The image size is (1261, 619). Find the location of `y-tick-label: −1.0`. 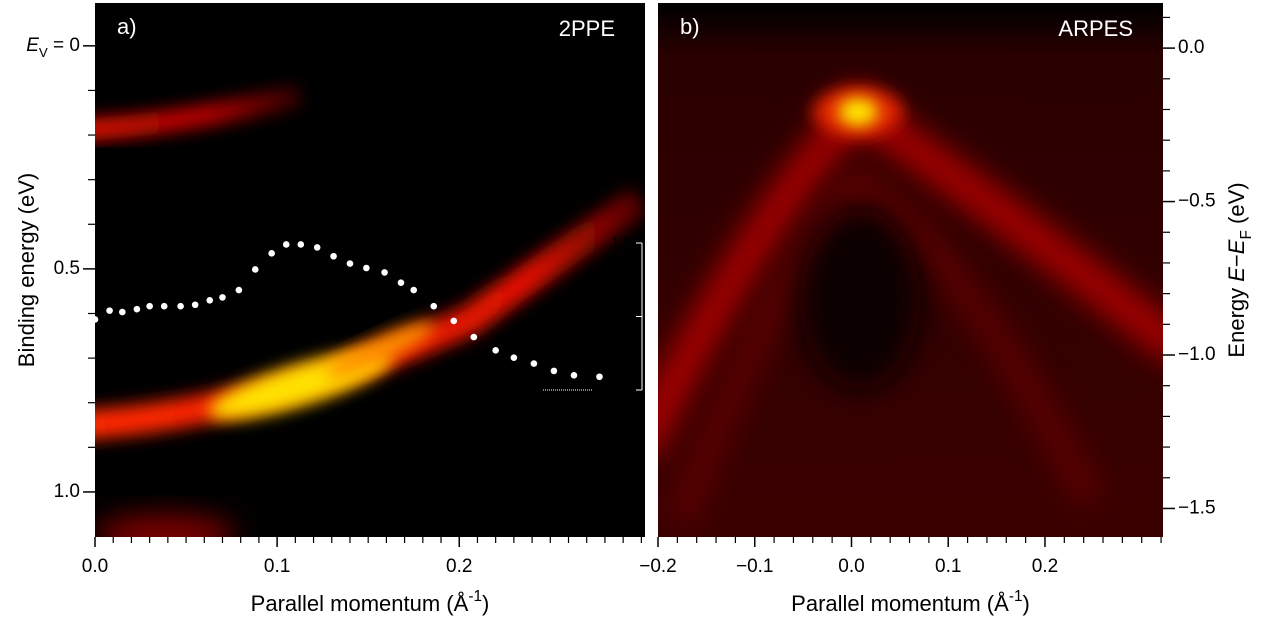

y-tick-label: −1.0 is located at coordinates (1197, 354).